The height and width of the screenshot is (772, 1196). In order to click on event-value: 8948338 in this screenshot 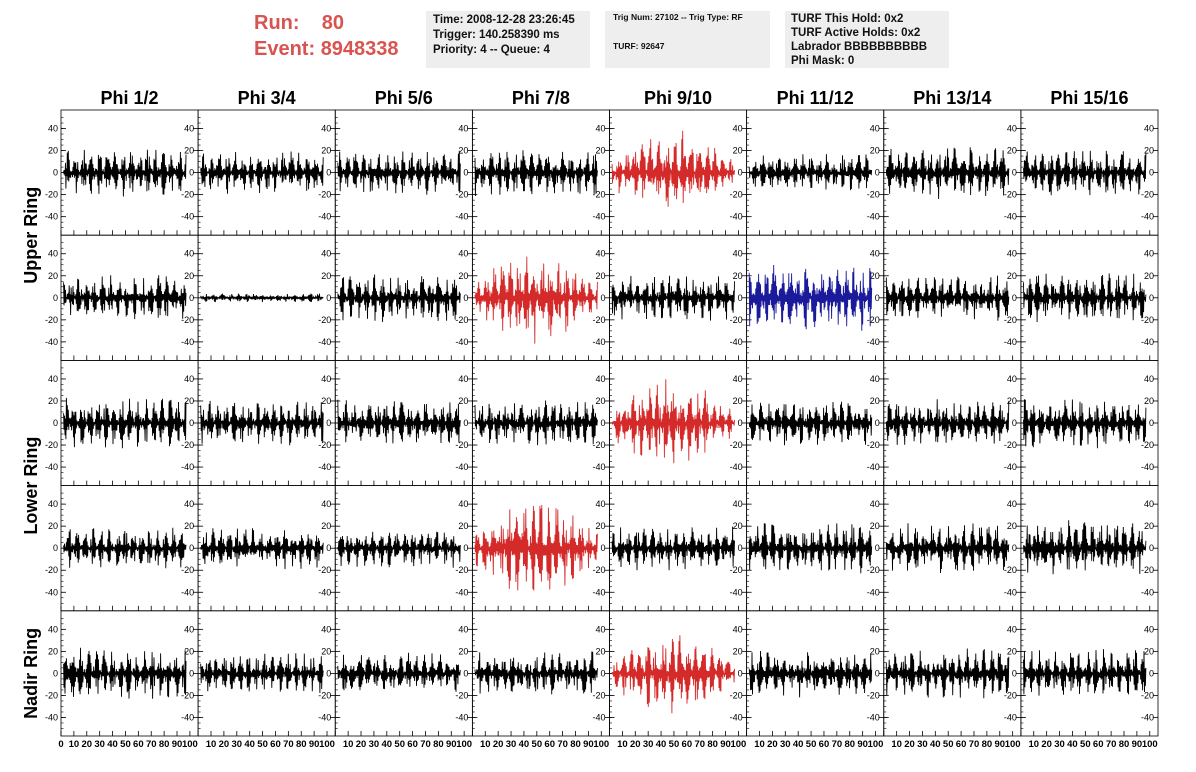, I will do `click(359, 49)`.